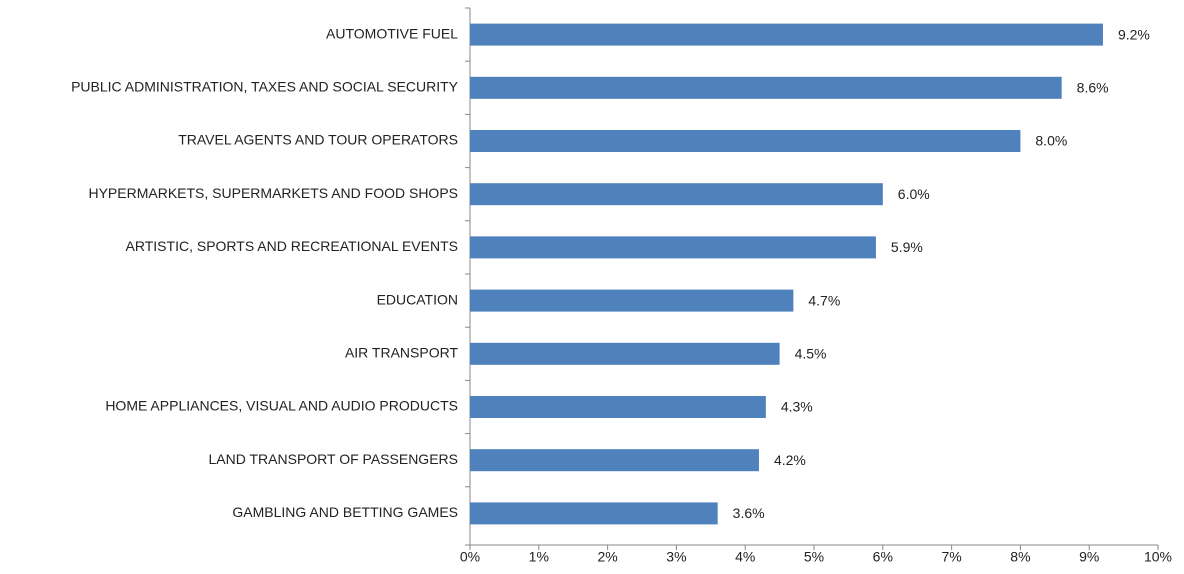 Image resolution: width=1184 pixels, height=574 pixels. I want to click on value-label: 3.6%, so click(749, 513).